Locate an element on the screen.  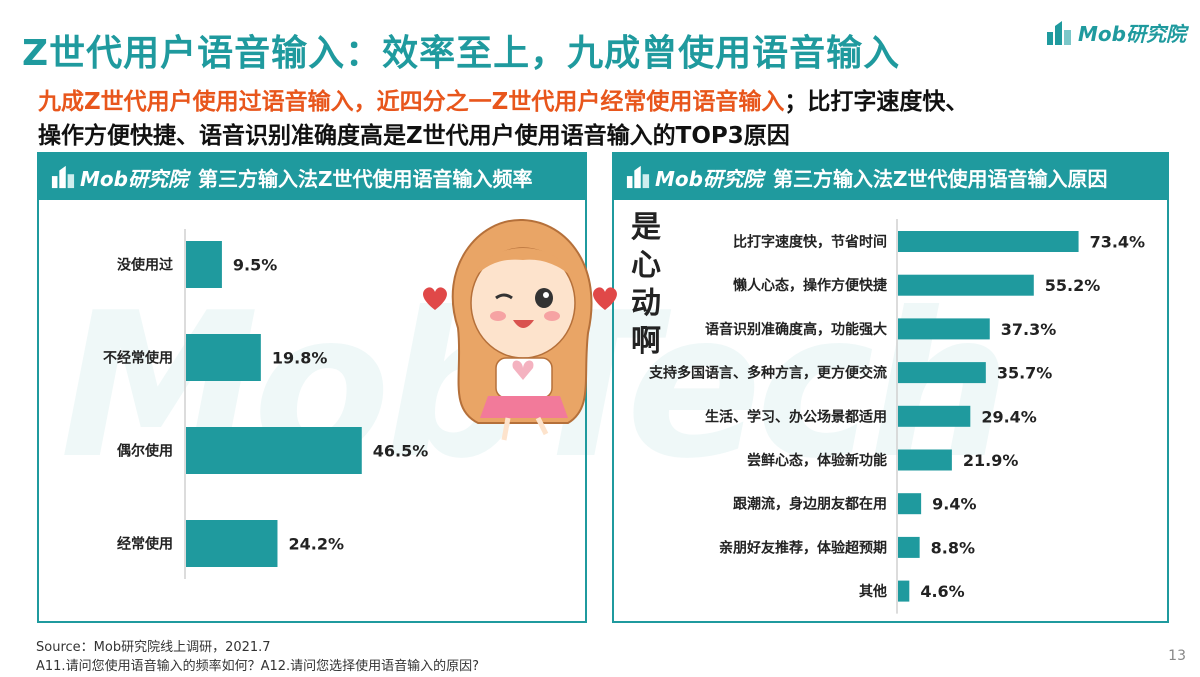
category-label: 不经常使用 is located at coordinates (138, 358).